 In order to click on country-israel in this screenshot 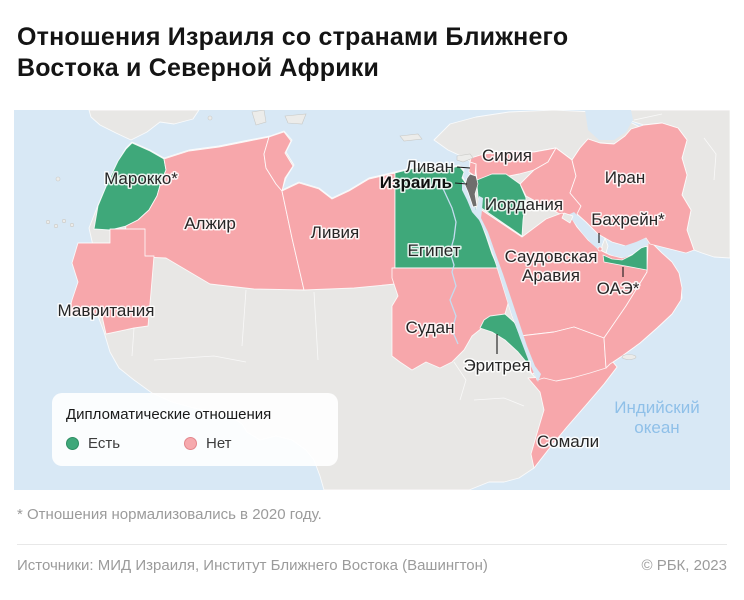, I will do `click(471, 190)`.